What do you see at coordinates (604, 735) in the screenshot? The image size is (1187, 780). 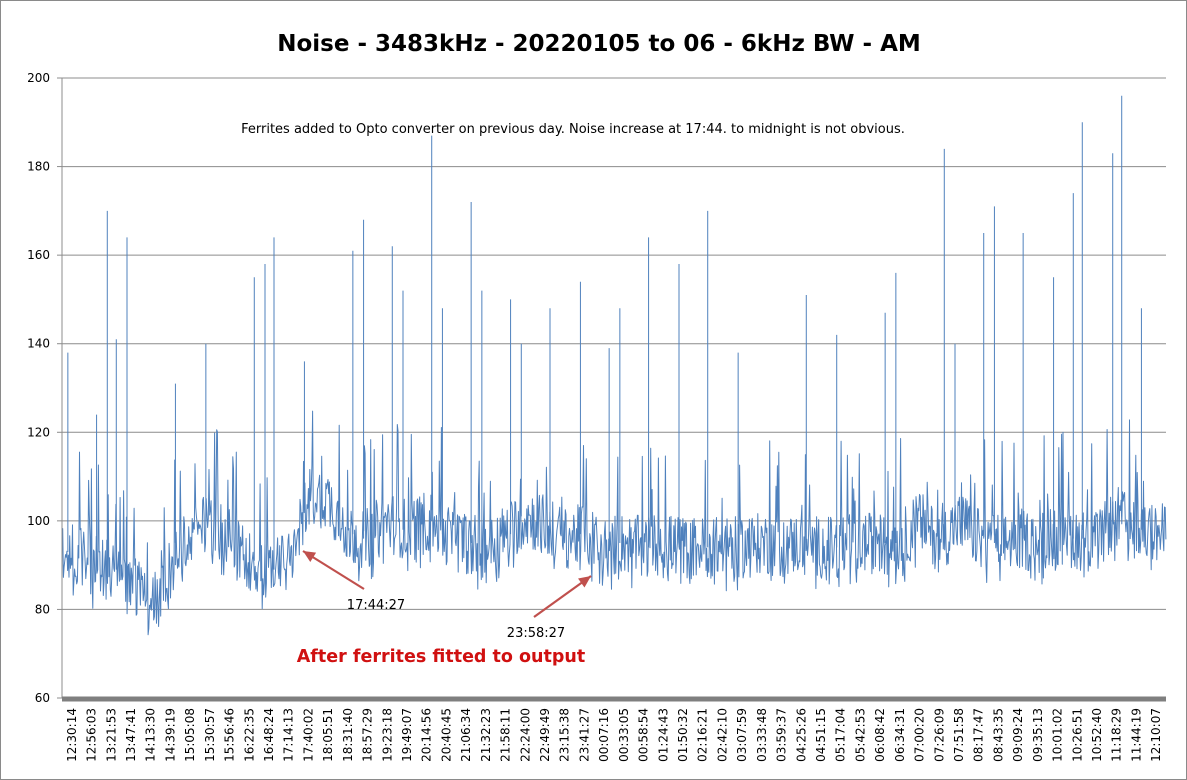 I see `x-tick-label: 00:07:16` at bounding box center [604, 735].